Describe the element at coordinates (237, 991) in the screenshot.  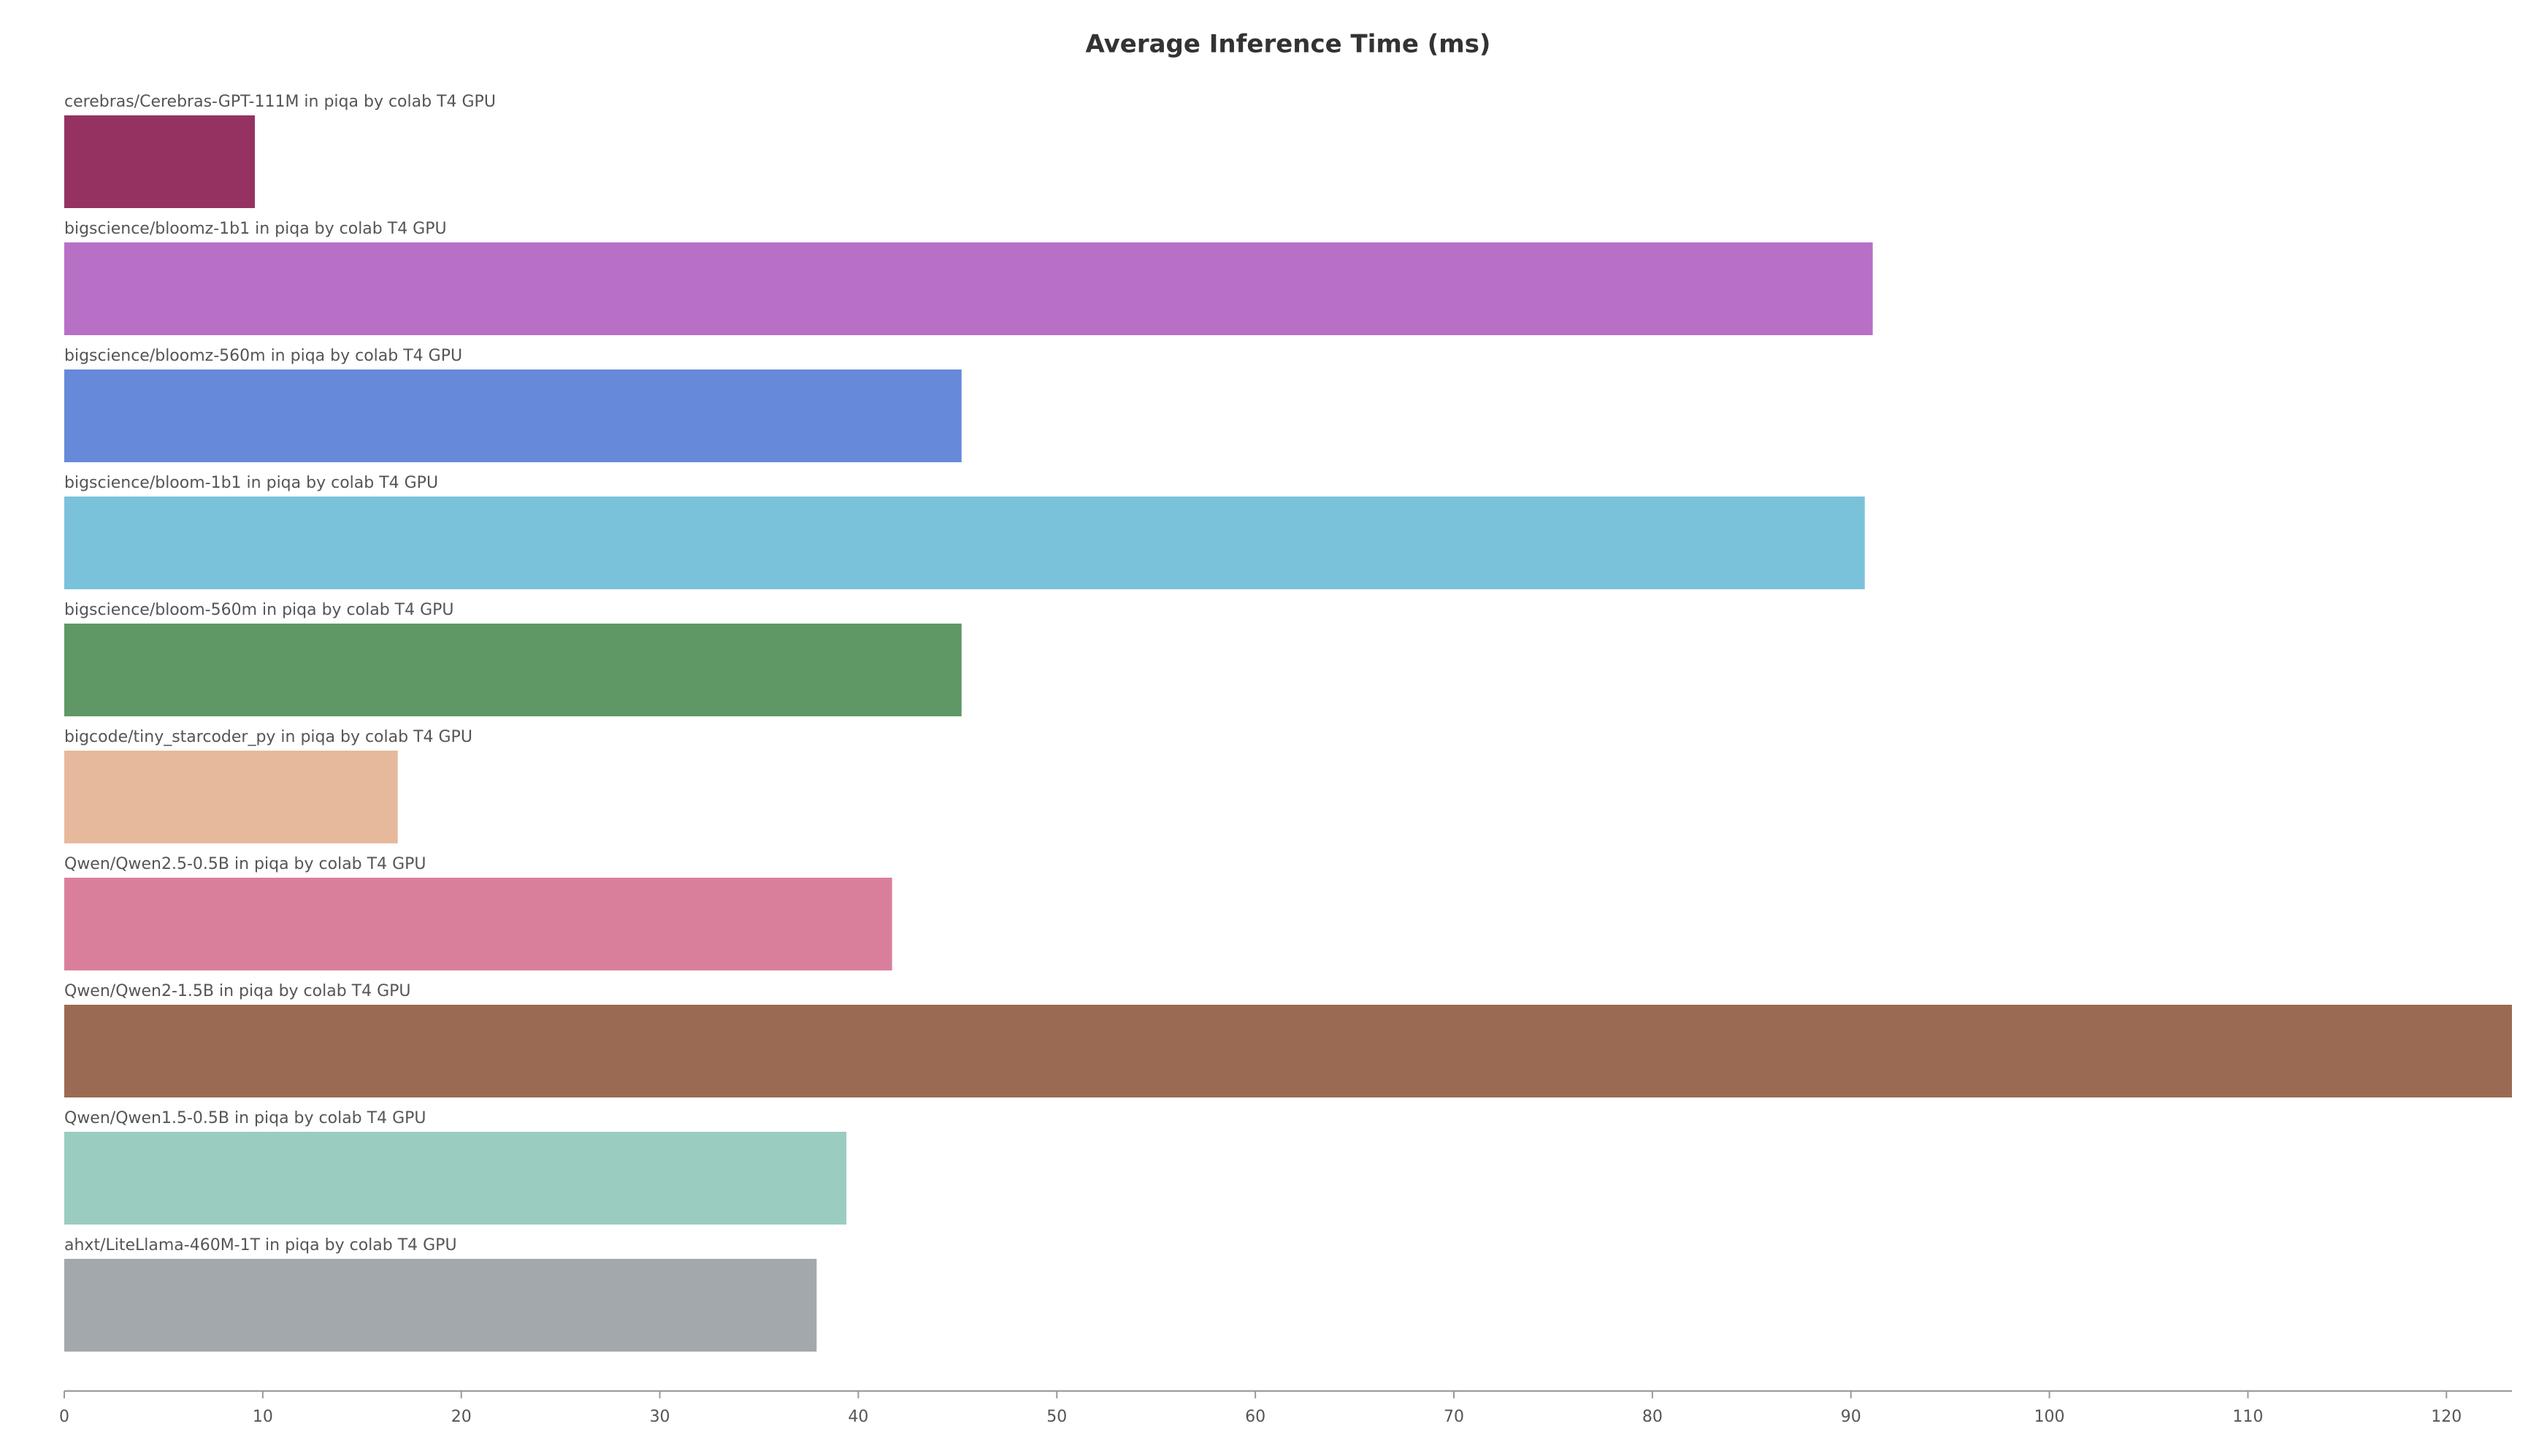
I see `bar-label: Qwen/Qwen2-1.5B in piqa by colab T4 GPU` at that location.